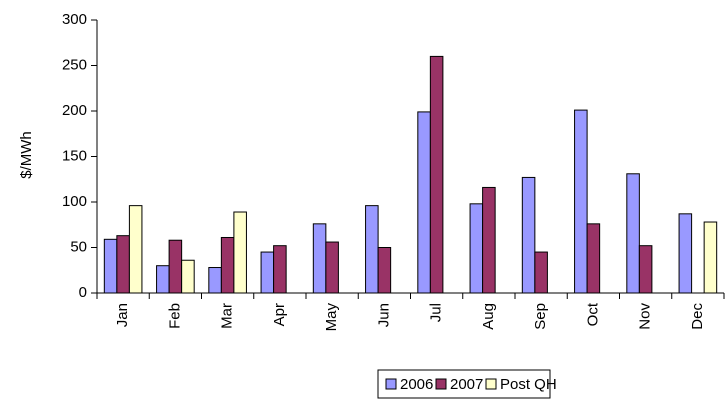  I want to click on y-tick-label: 150, so click(74, 155).